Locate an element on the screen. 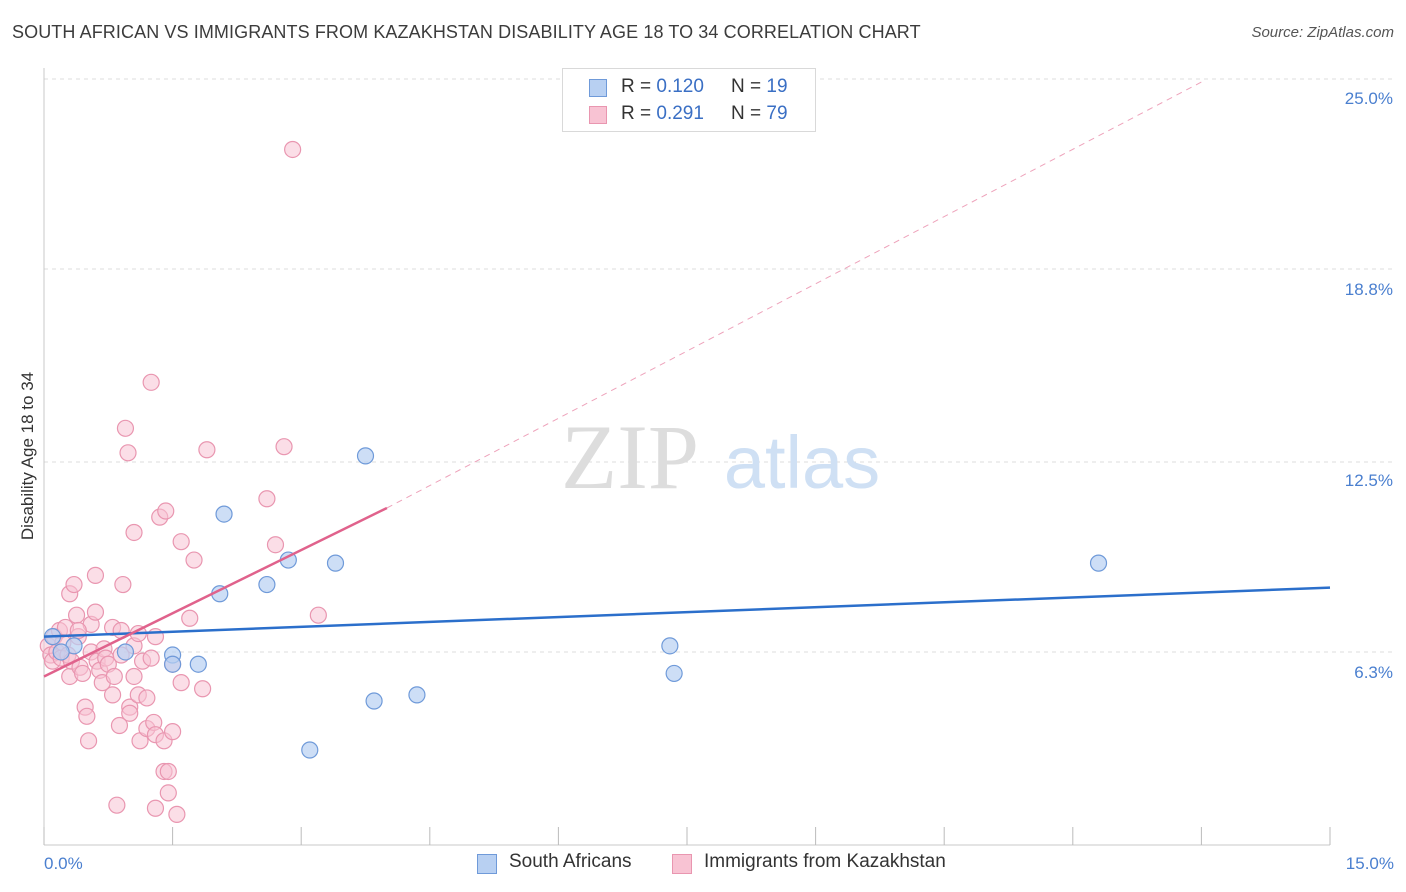 The height and width of the screenshot is (892, 1406). watermark-zip: ZIP is located at coordinates (630, 457).